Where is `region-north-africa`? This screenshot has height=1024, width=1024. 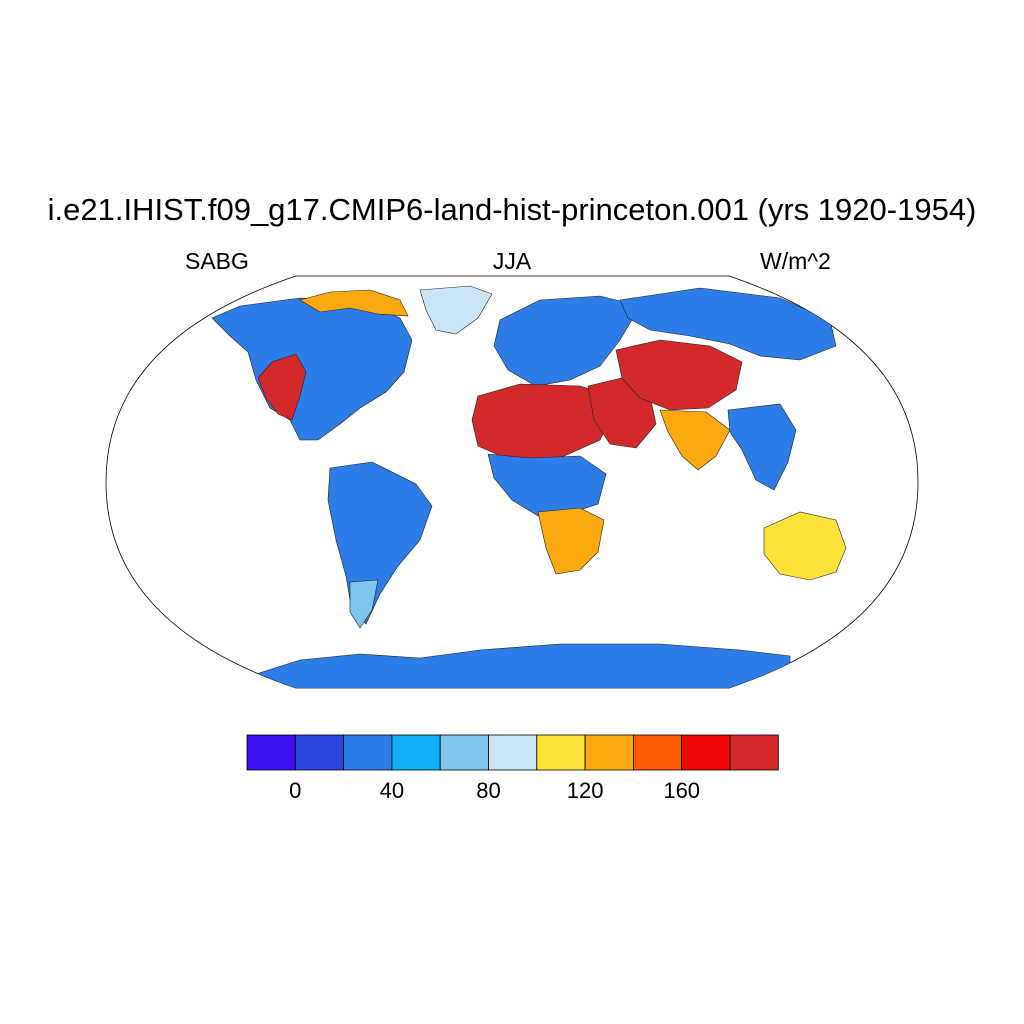 region-north-africa is located at coordinates (546, 422).